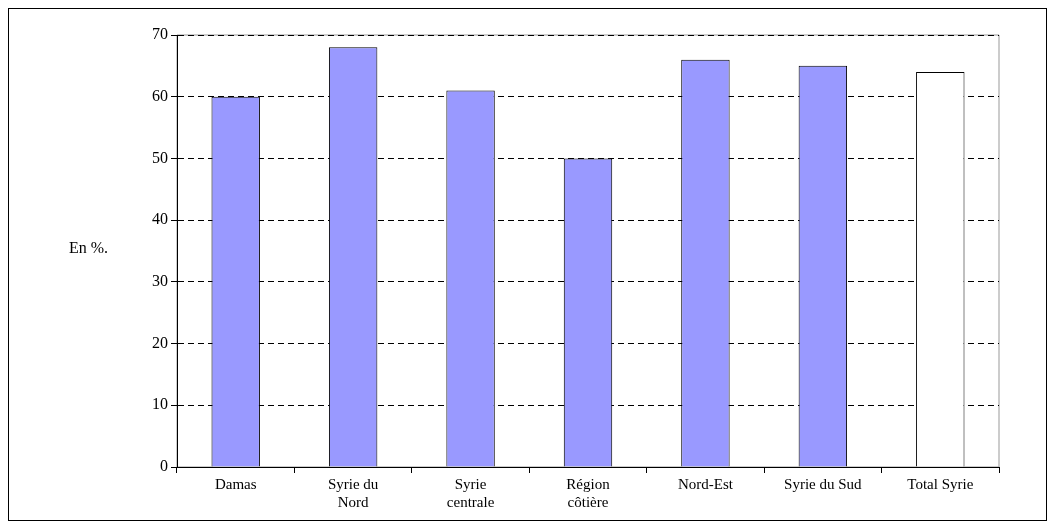 Image resolution: width=1057 pixels, height=531 pixels. What do you see at coordinates (160, 342) in the screenshot?
I see `y-tick-label: 20` at bounding box center [160, 342].